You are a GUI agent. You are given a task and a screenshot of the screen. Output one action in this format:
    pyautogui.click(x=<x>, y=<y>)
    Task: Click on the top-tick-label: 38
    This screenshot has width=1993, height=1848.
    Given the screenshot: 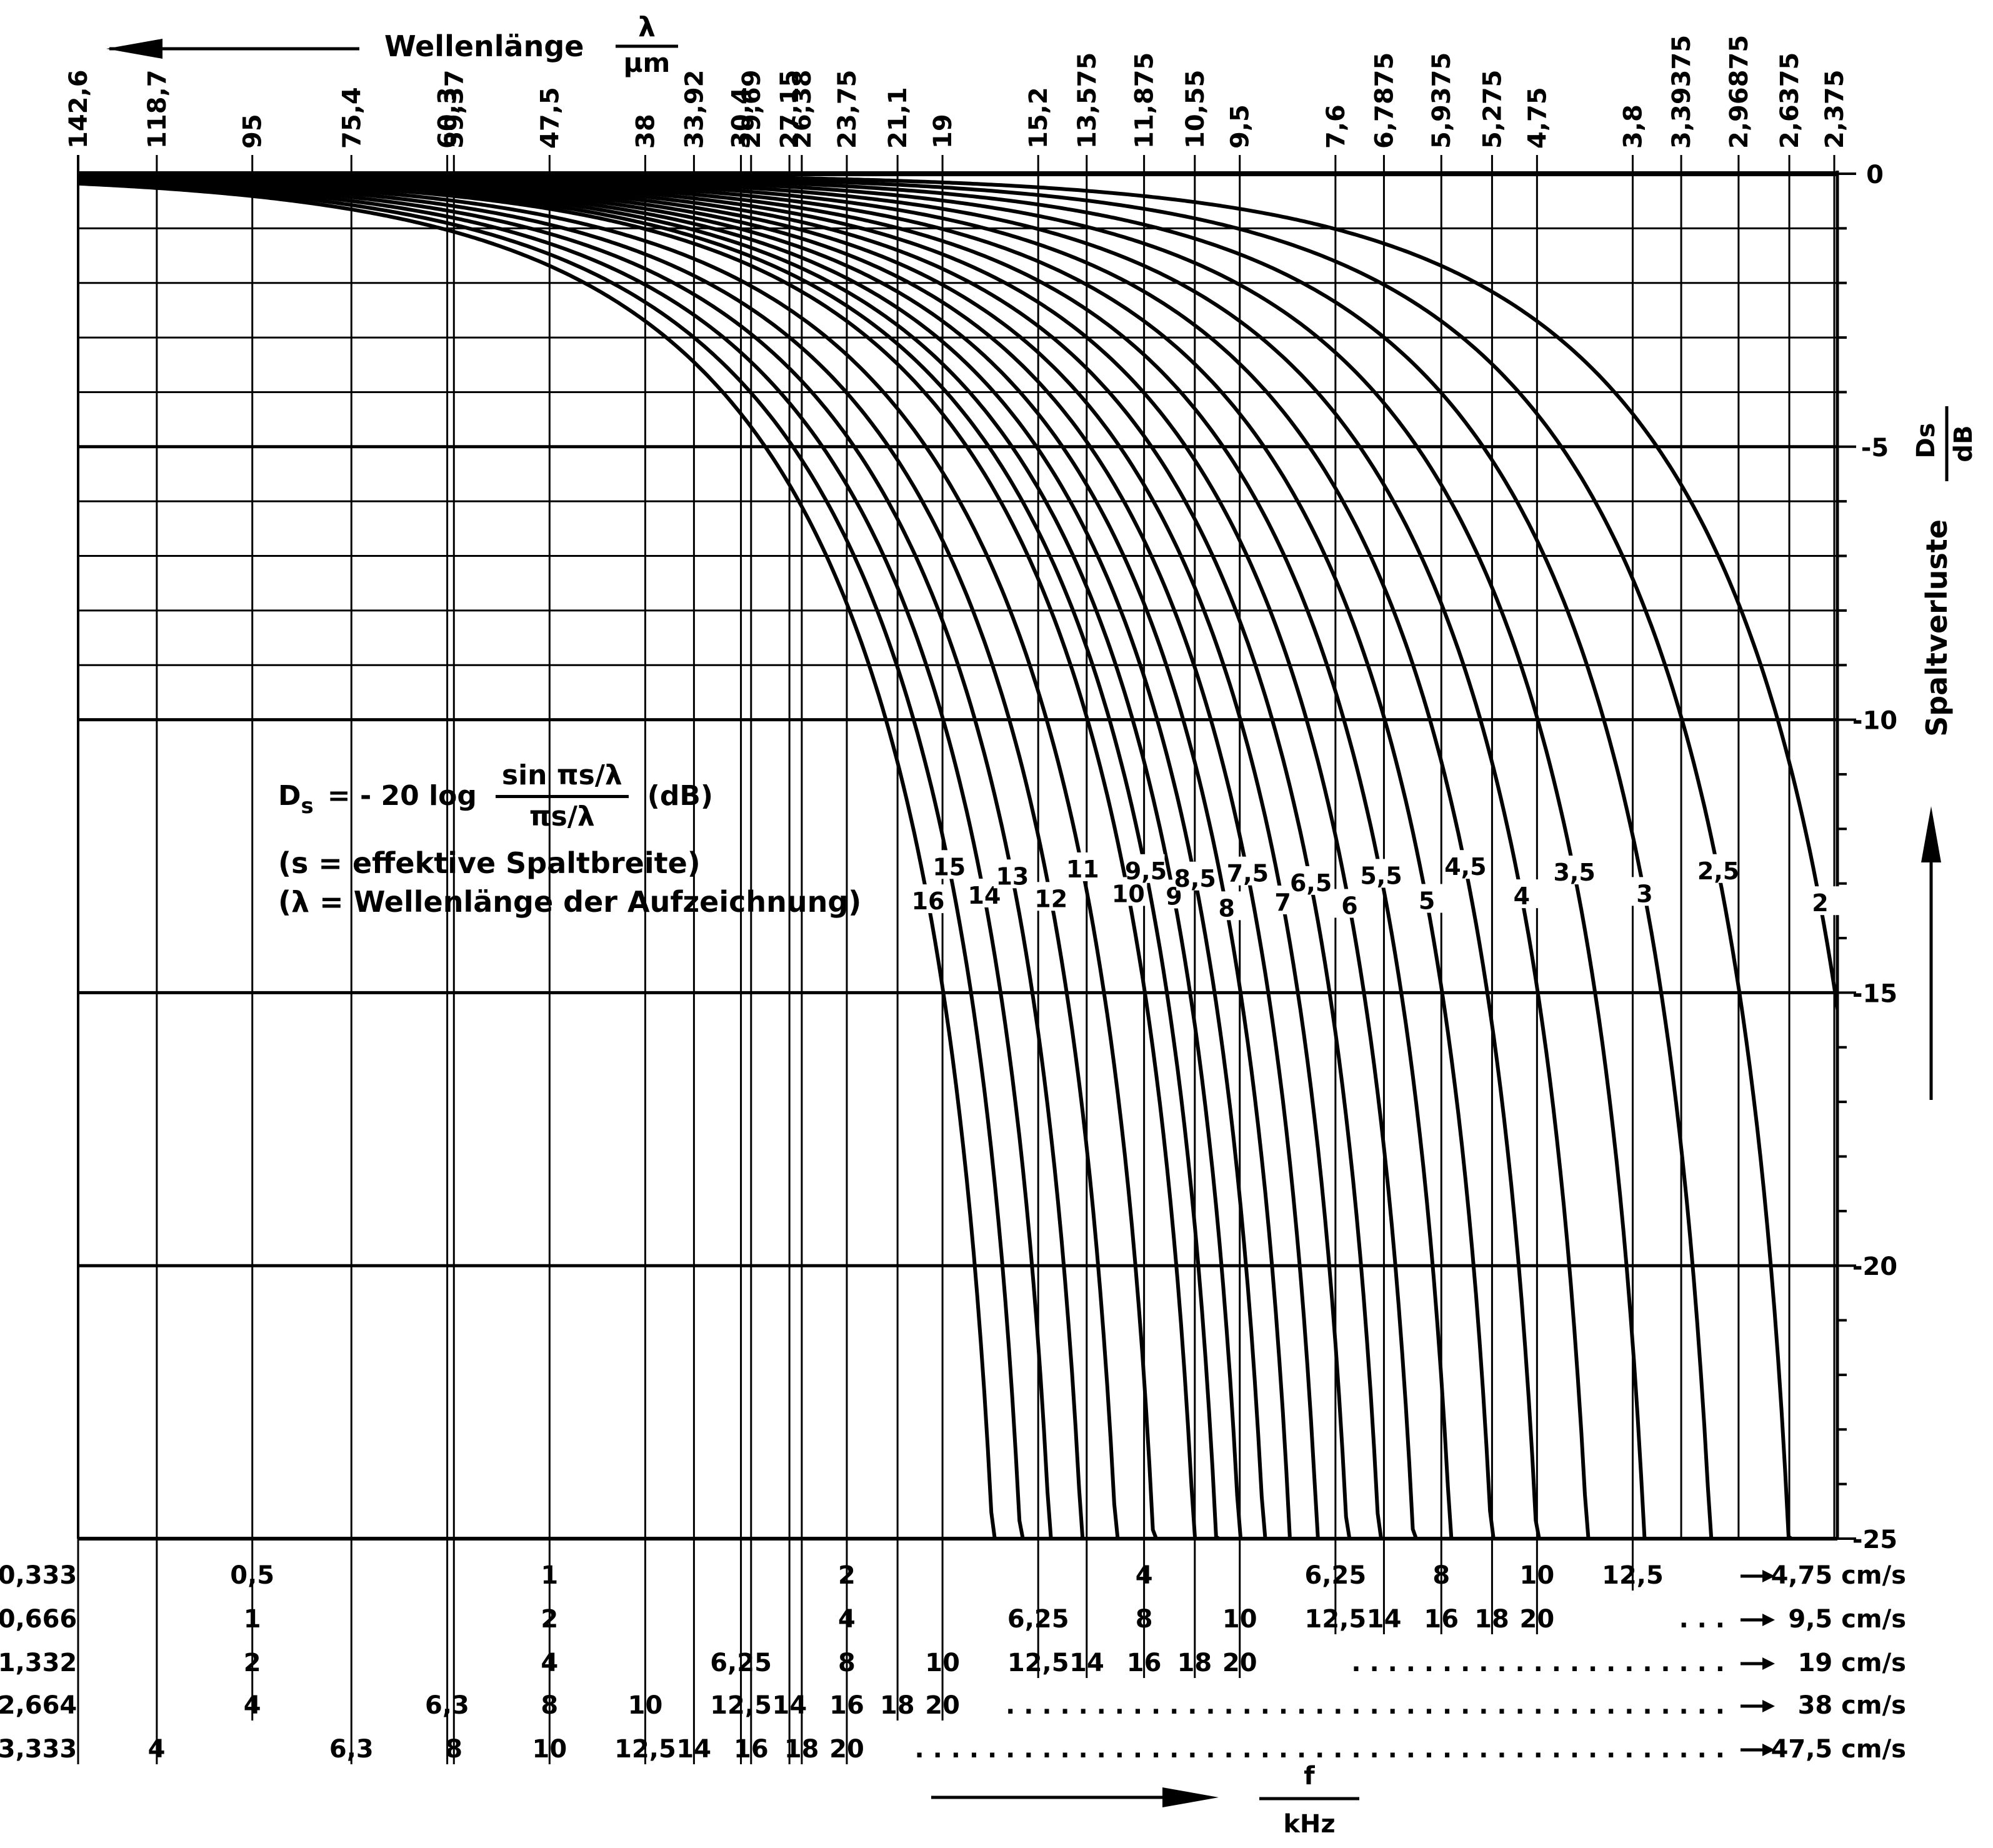 What is the action you would take?
    pyautogui.click(x=645, y=131)
    